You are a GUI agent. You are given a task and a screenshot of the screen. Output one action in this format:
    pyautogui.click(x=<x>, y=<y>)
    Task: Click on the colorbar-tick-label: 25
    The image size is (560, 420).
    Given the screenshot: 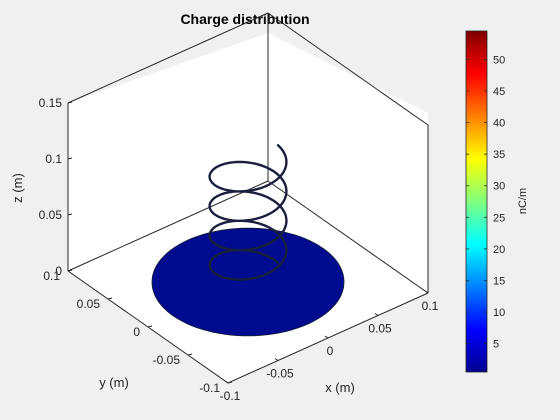 What is the action you would take?
    pyautogui.click(x=499, y=218)
    